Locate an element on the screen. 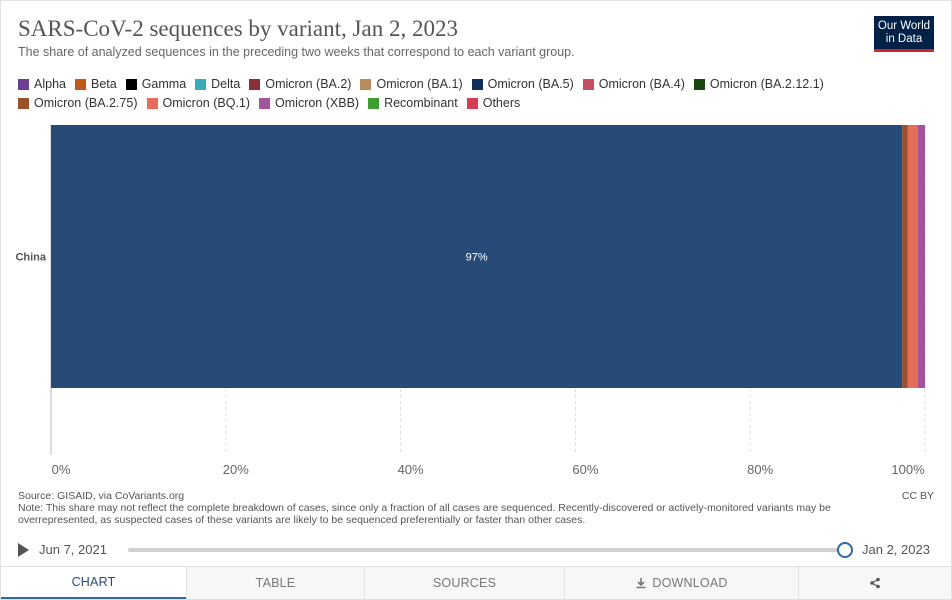 The width and height of the screenshot is (952, 600). timeline-start-date: Jun 7, 2021 is located at coordinates (73, 549).